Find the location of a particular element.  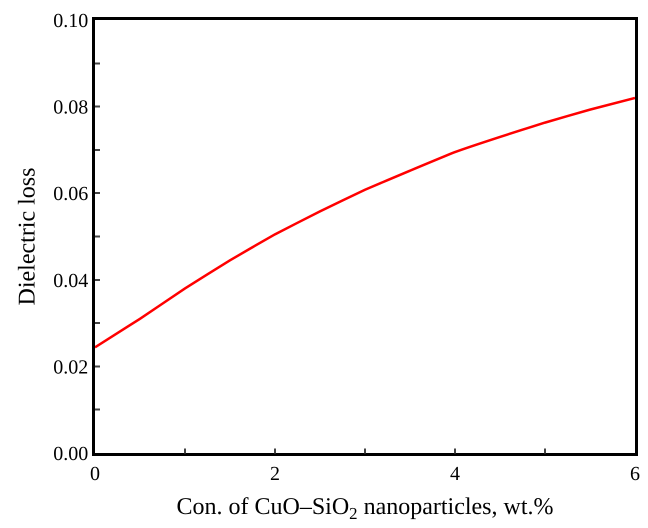

y-tick-label: 0.04 is located at coordinates (70, 281).